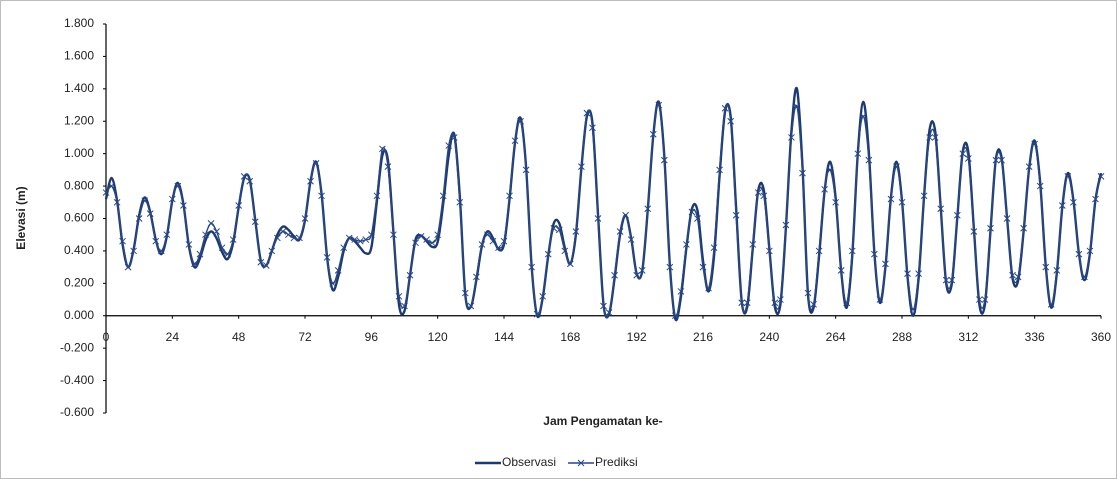  Describe the element at coordinates (79, 218) in the screenshot. I see `y-tick-label: 0.600` at that location.